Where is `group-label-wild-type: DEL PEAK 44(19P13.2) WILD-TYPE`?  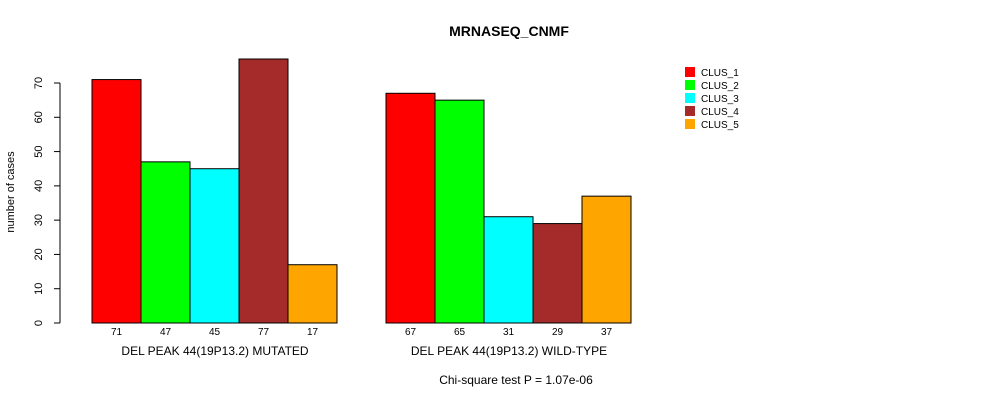 group-label-wild-type: DEL PEAK 44(19P13.2) WILD-TYPE is located at coordinates (509, 351).